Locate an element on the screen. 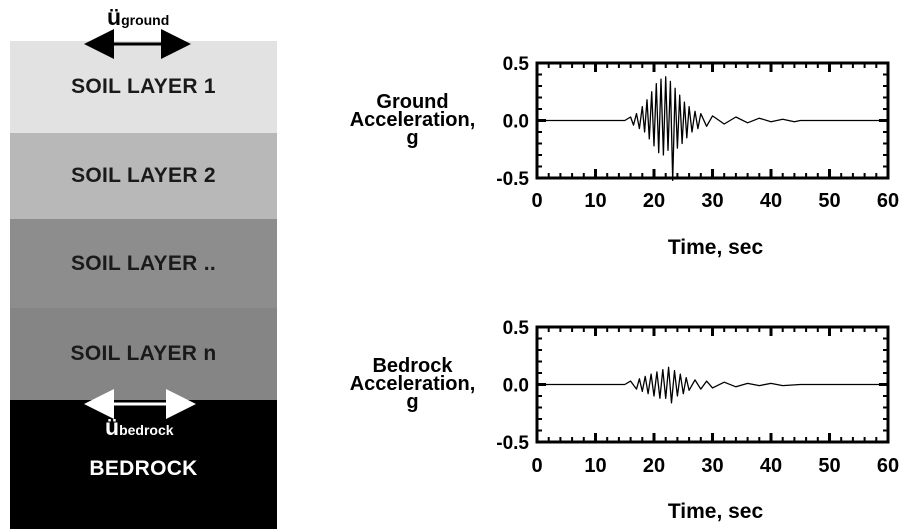 The image size is (908, 529). soil-layer-2-label: SOIL LAYER 2 is located at coordinates (143, 175).